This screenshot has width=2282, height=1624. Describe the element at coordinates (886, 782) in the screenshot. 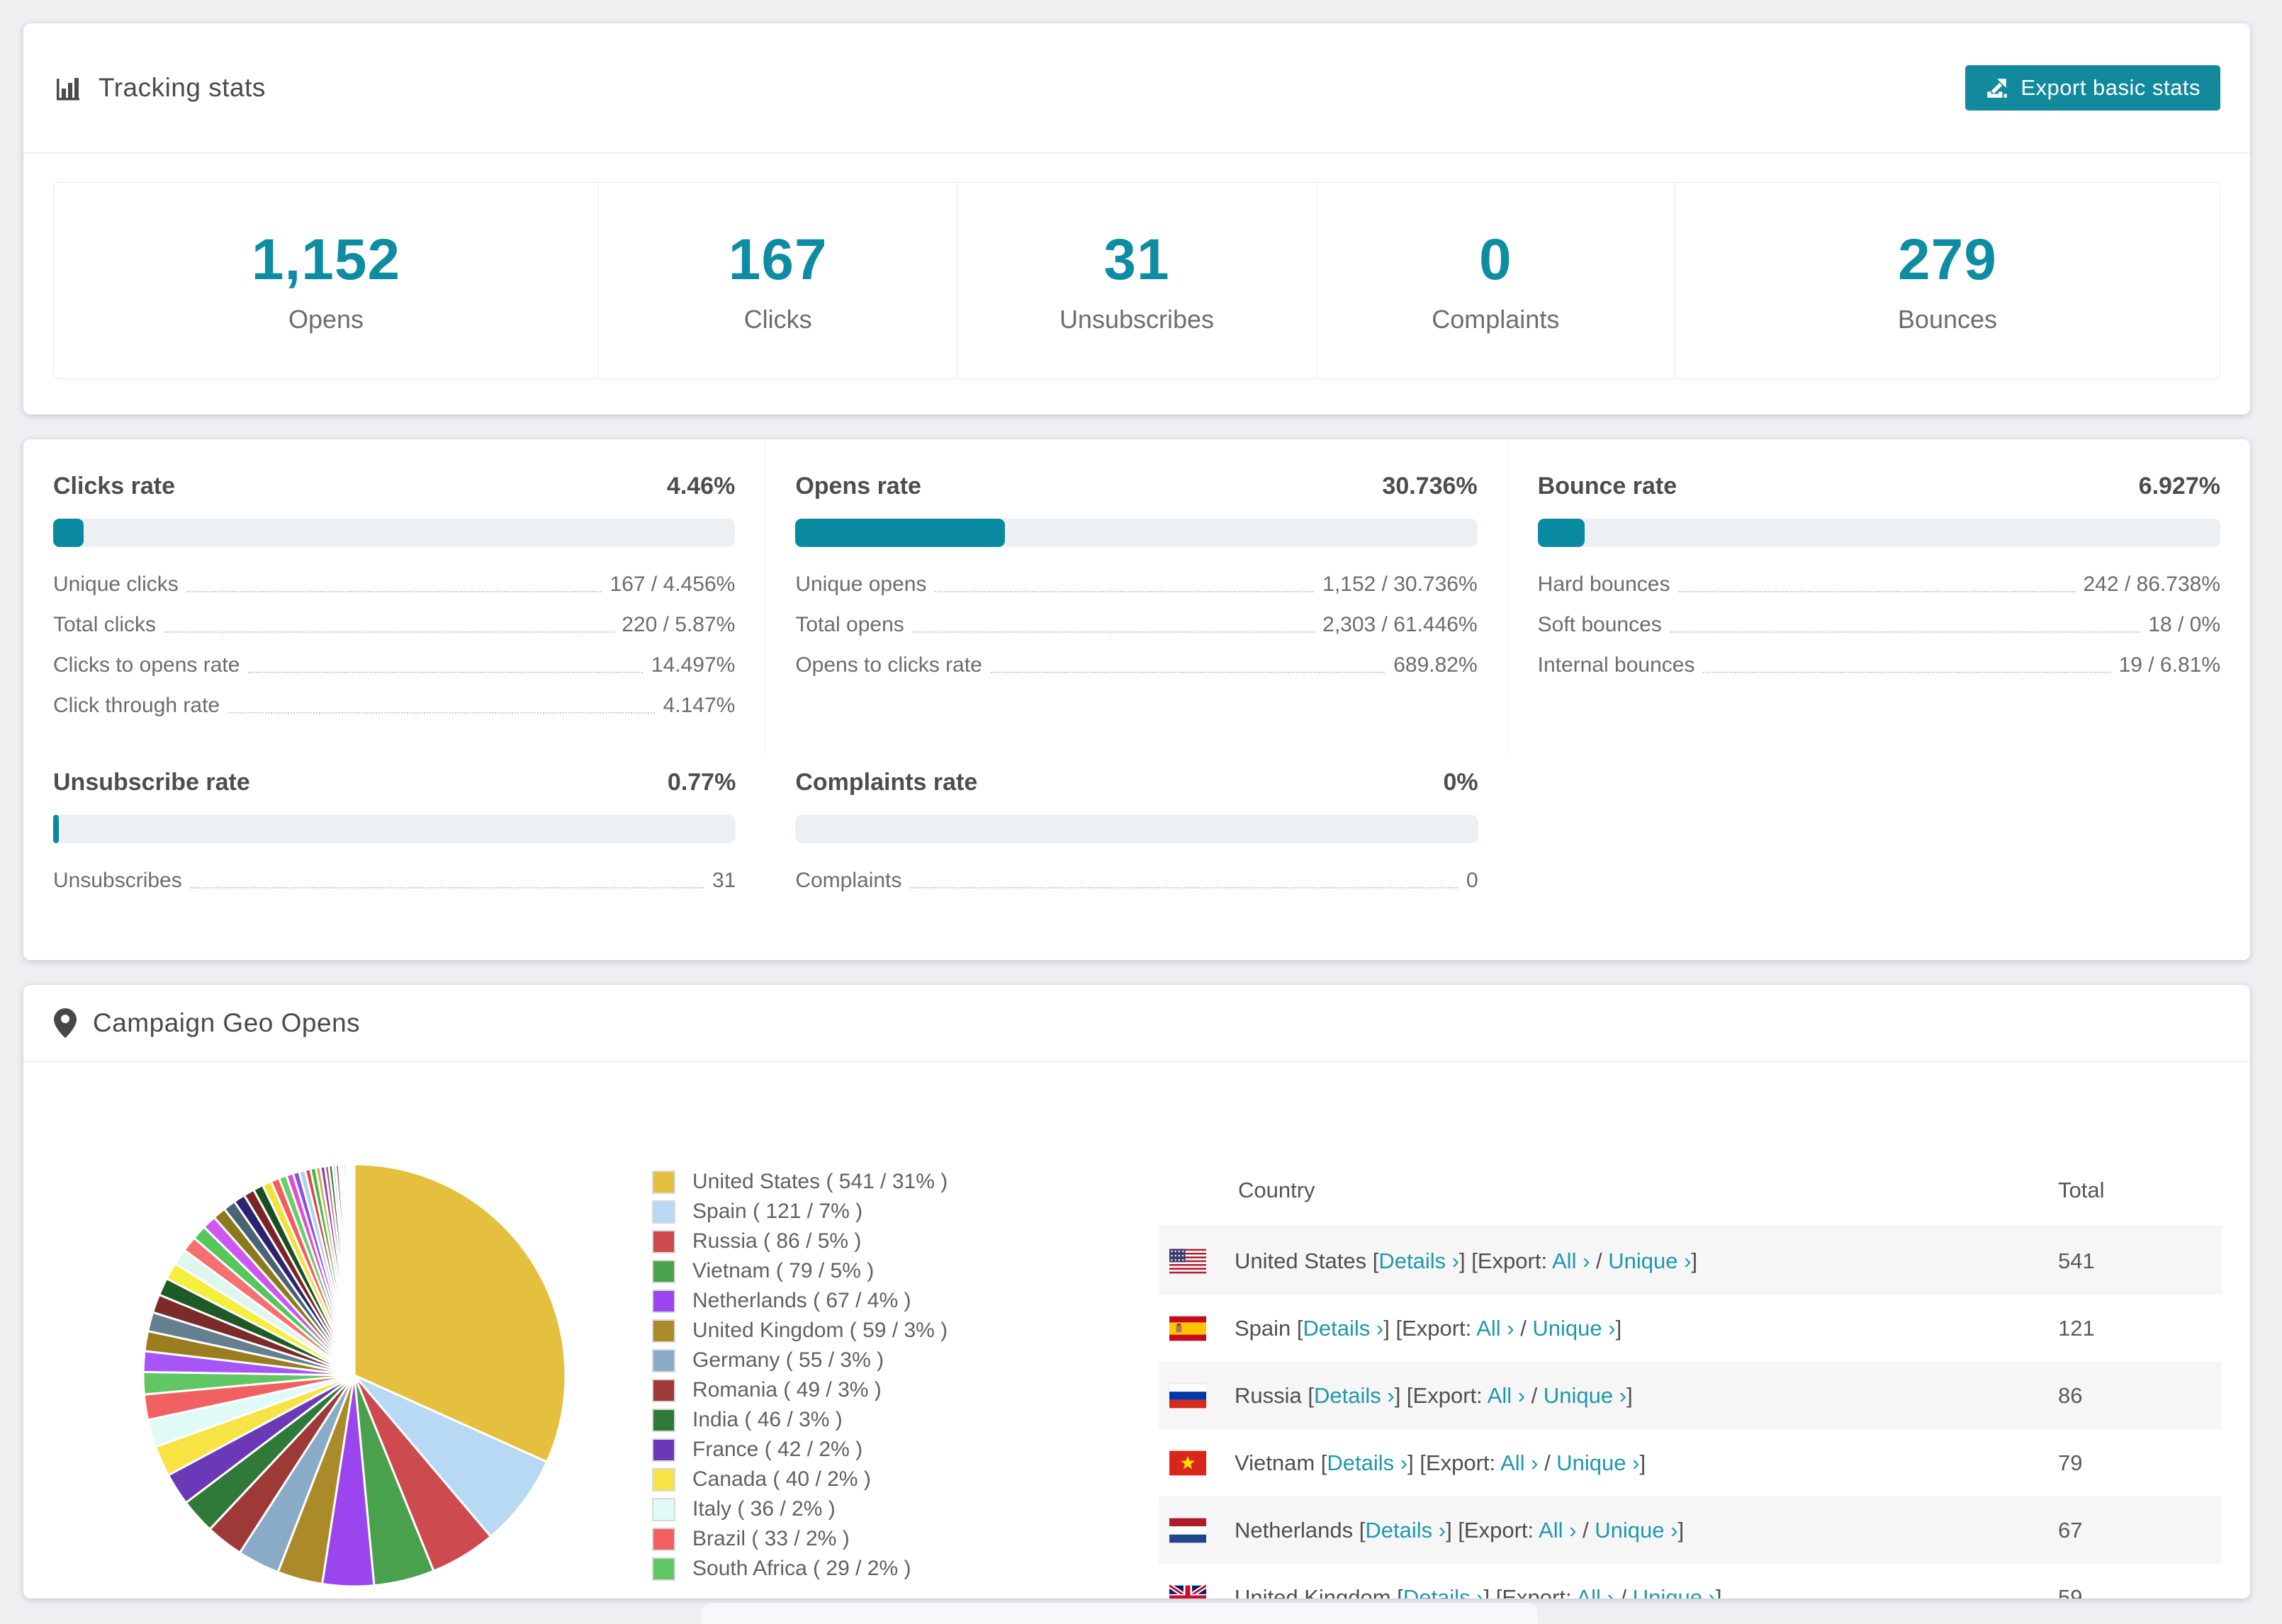

I see `rate-title: Complaints rate` at that location.